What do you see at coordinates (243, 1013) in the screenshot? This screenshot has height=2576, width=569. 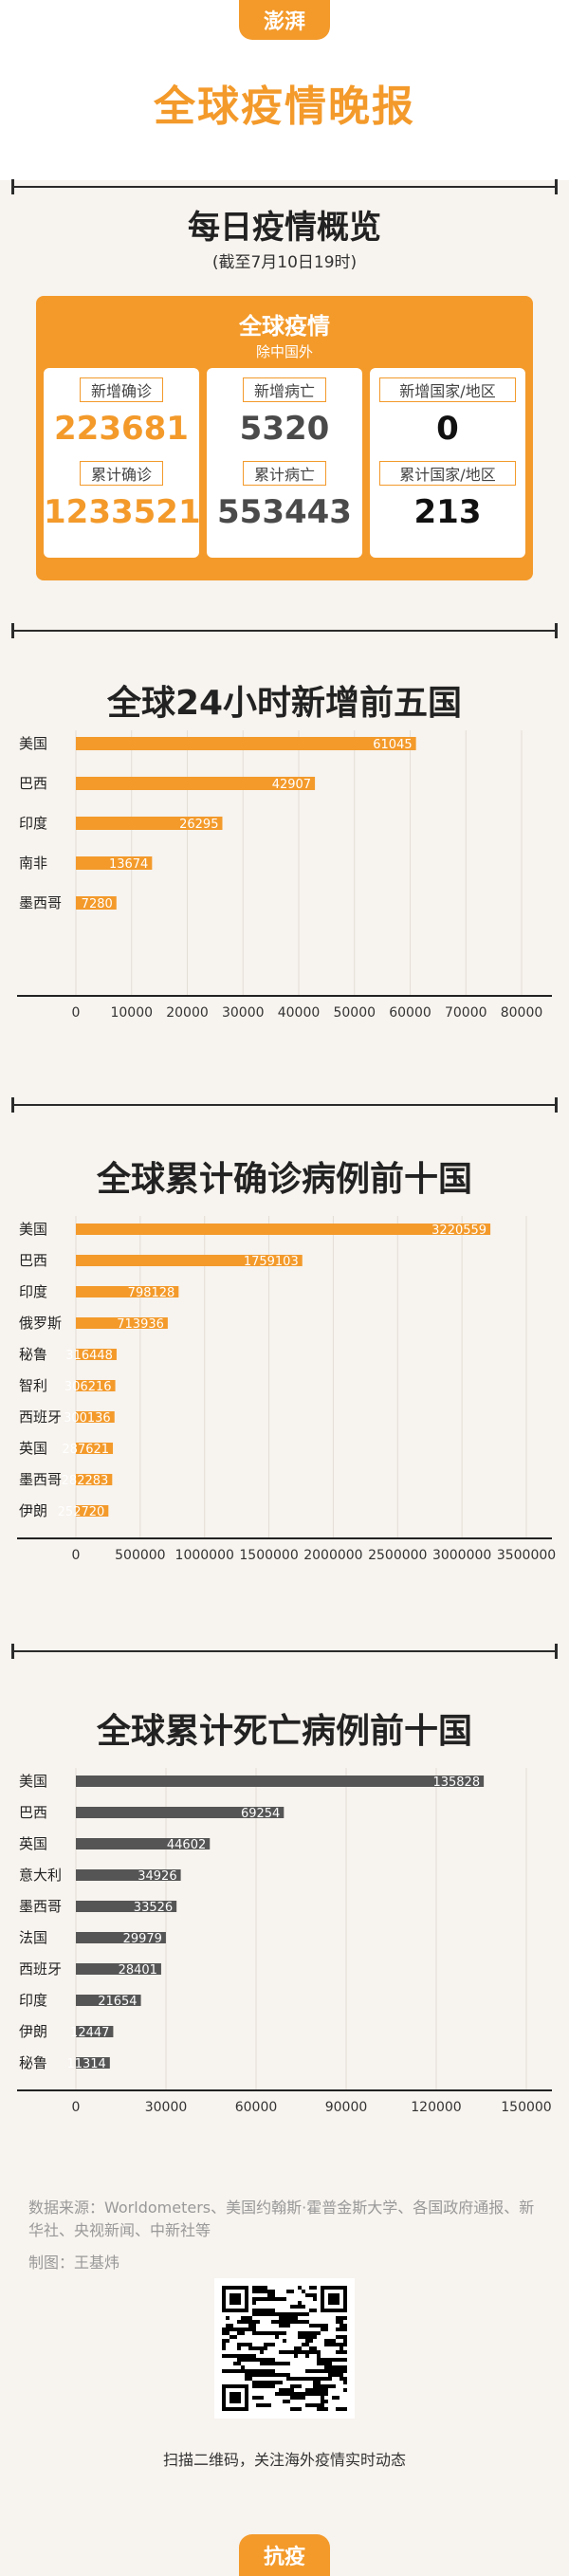 I see `tick-label: 30000` at bounding box center [243, 1013].